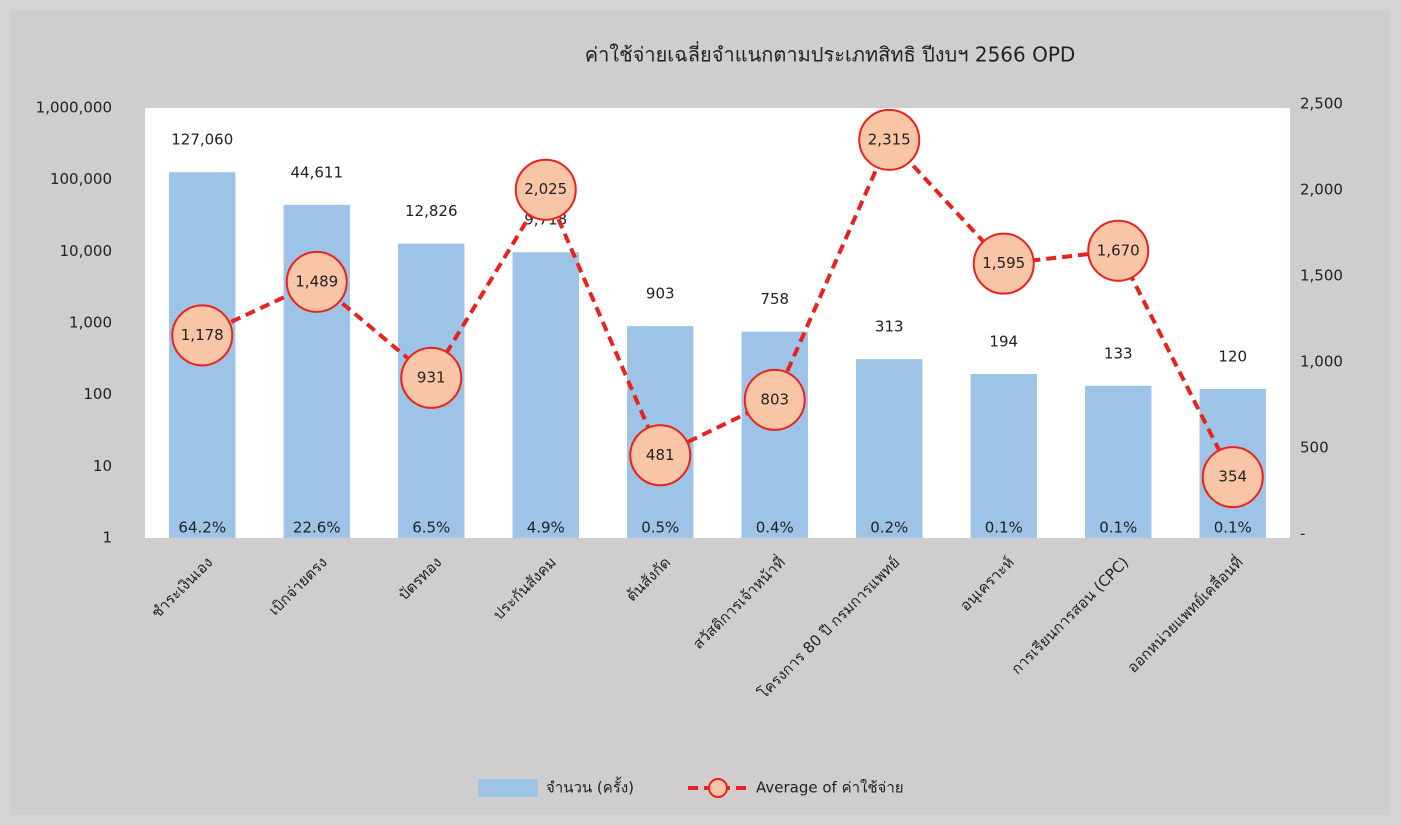 This screenshot has height=825, width=1401. I want to click on share-label: 64.2%, so click(202, 528).